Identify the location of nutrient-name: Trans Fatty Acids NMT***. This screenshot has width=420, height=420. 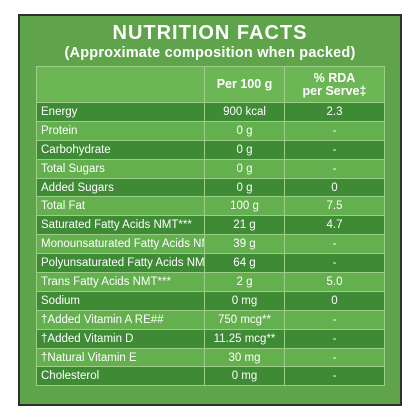
(120, 282).